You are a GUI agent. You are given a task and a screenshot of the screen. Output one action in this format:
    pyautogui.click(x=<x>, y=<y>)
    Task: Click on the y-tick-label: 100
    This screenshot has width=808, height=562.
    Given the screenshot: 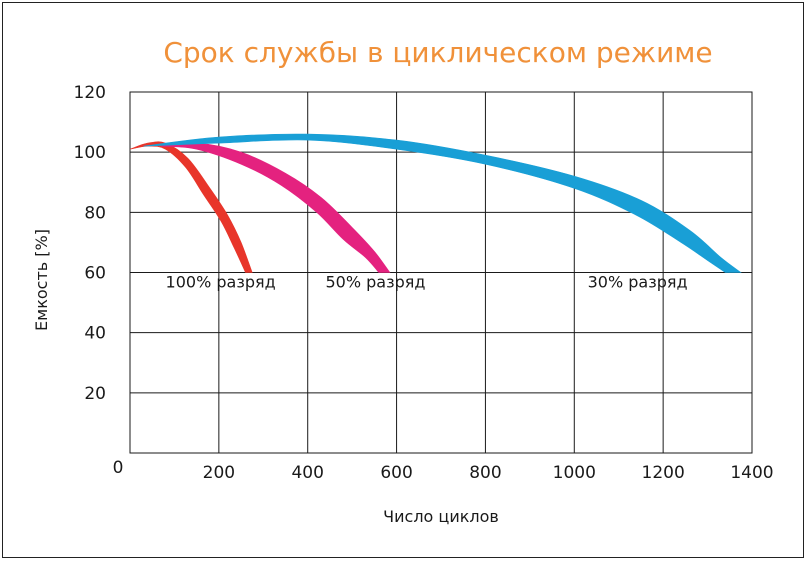 What is the action you would take?
    pyautogui.click(x=90, y=153)
    